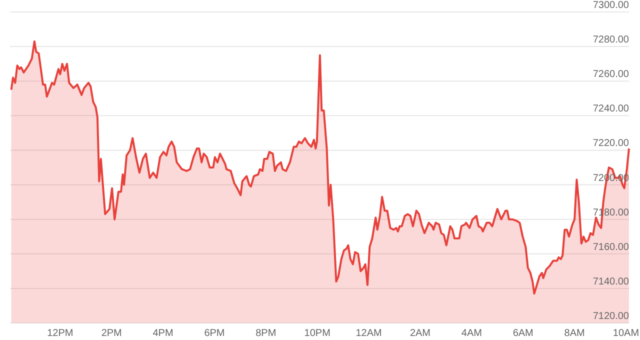  What do you see at coordinates (574, 333) in the screenshot?
I see `x-tick-label: 8AM` at bounding box center [574, 333].